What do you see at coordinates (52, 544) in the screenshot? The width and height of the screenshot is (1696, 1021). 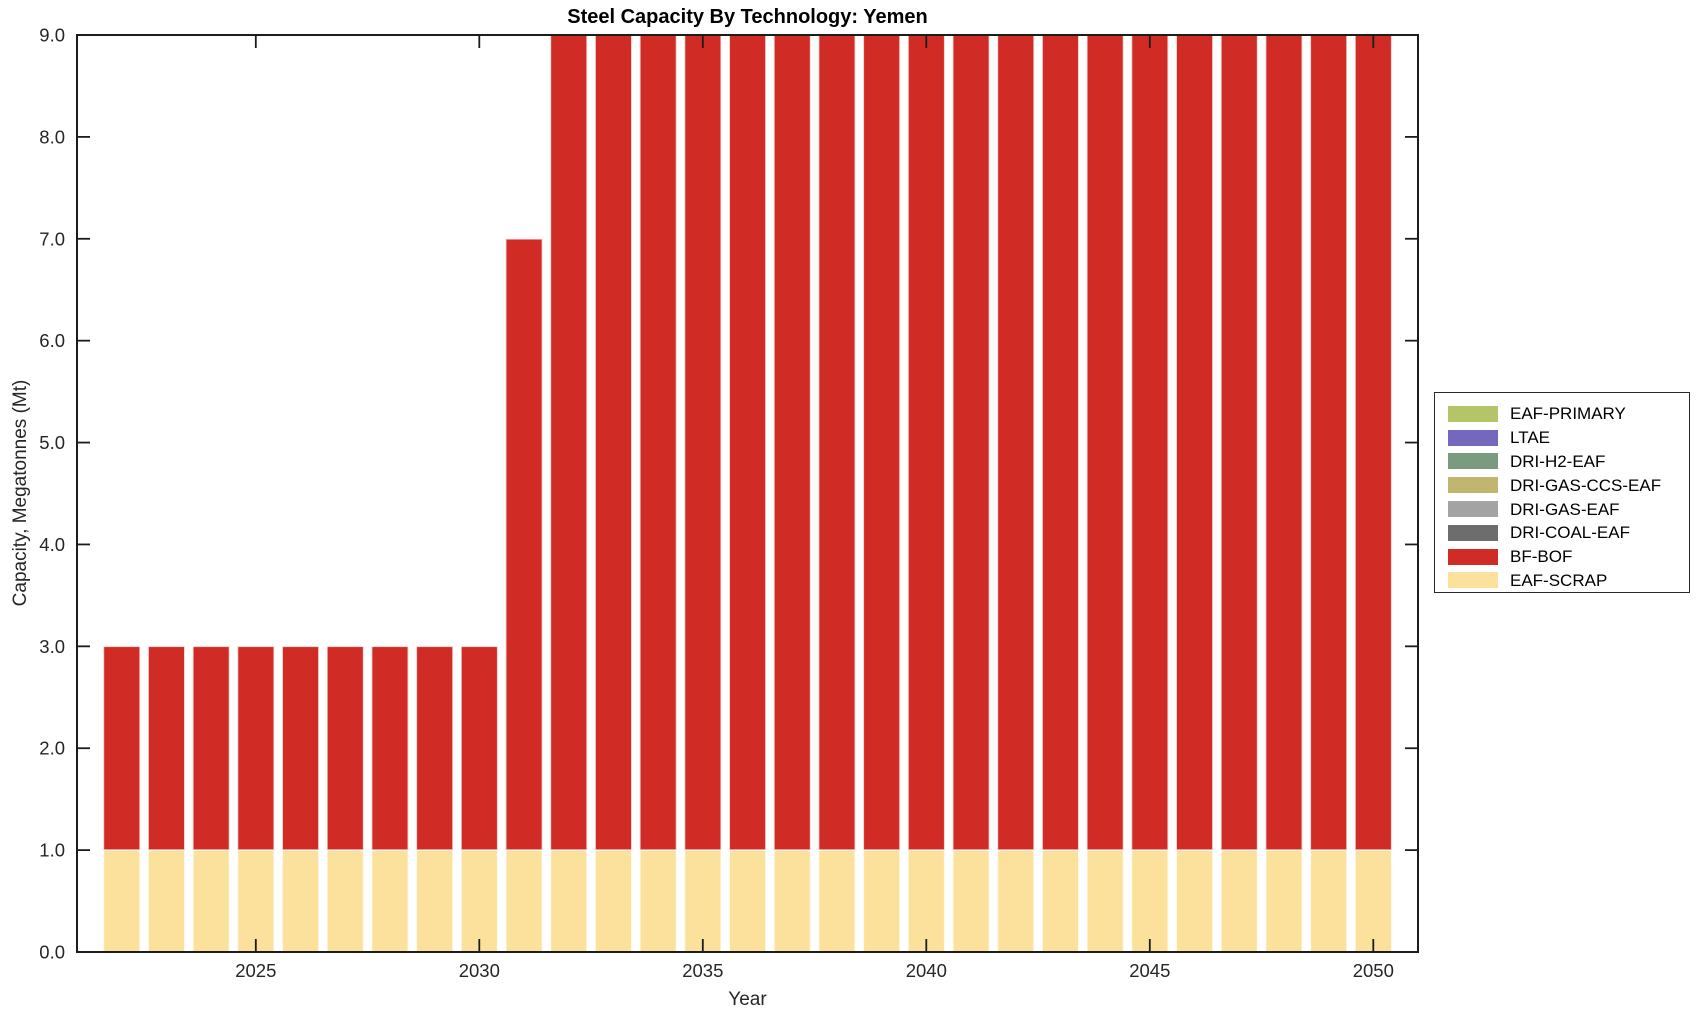 I see `y-tick-label: 4.0` at bounding box center [52, 544].